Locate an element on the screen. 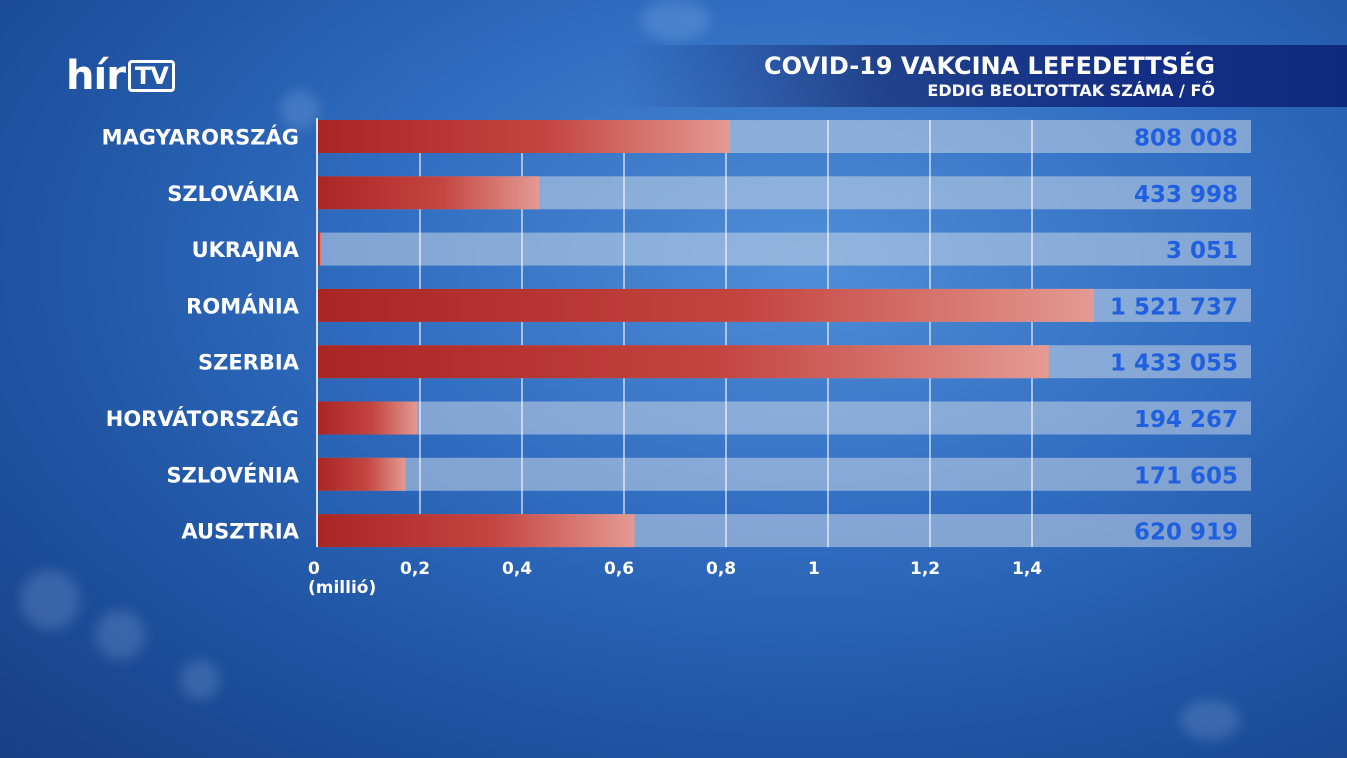 Image resolution: width=1347 pixels, height=758 pixels. x-tick-label: 0,8 is located at coordinates (721, 569).